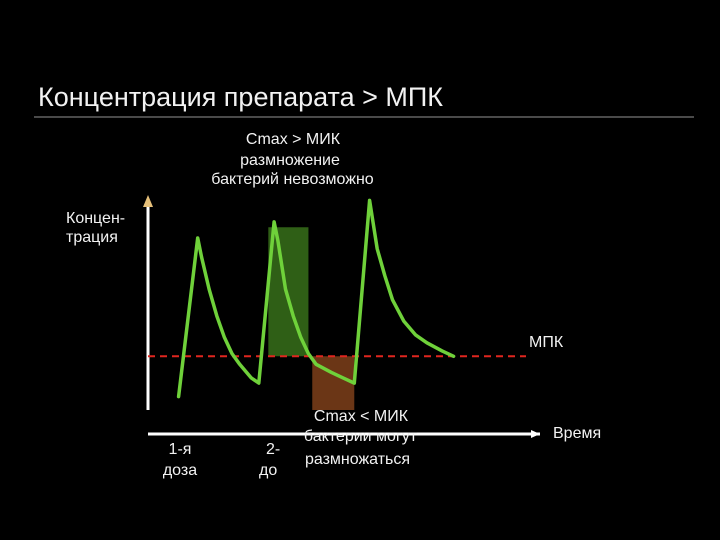 This screenshot has width=720, height=540. Describe the element at coordinates (180, 470) in the screenshot. I see `dose1-line2: доза` at that location.